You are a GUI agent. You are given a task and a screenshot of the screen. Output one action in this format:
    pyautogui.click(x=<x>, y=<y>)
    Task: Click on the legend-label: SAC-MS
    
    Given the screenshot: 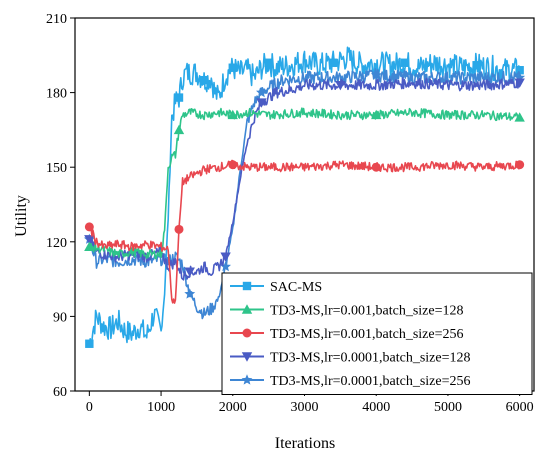 What is the action you would take?
    pyautogui.click(x=296, y=287)
    